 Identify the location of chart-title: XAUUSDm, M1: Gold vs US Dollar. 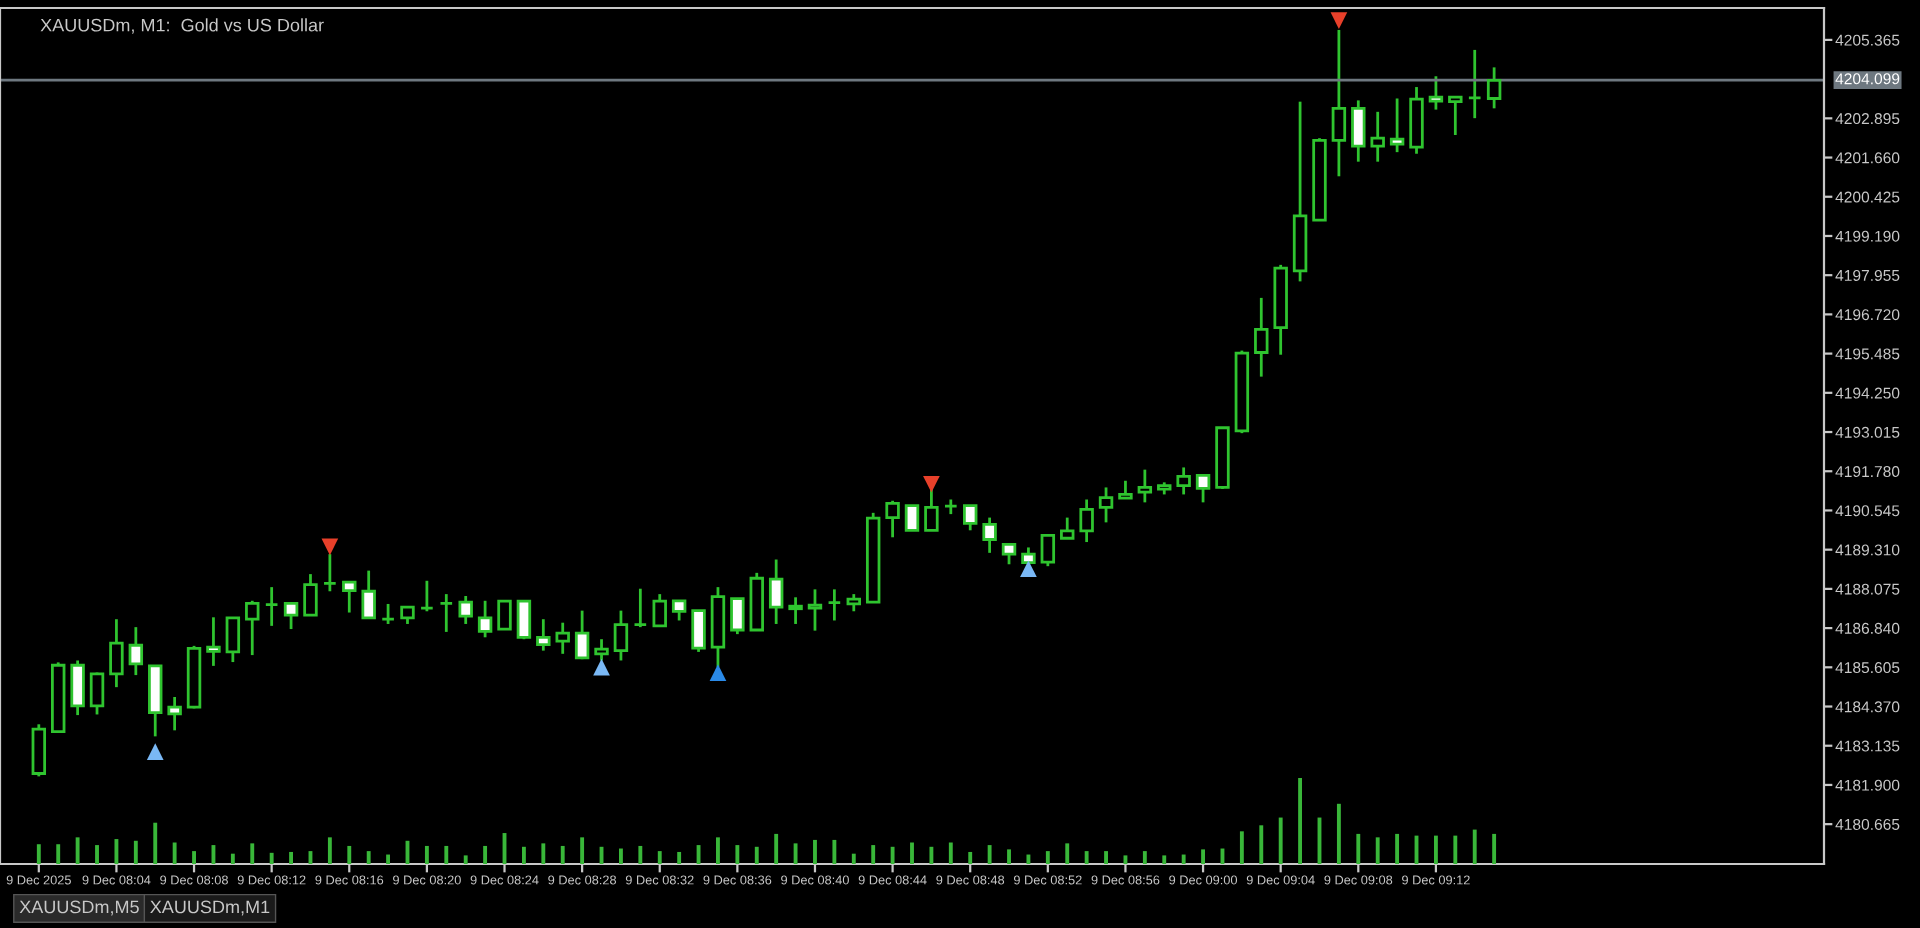
(182, 26).